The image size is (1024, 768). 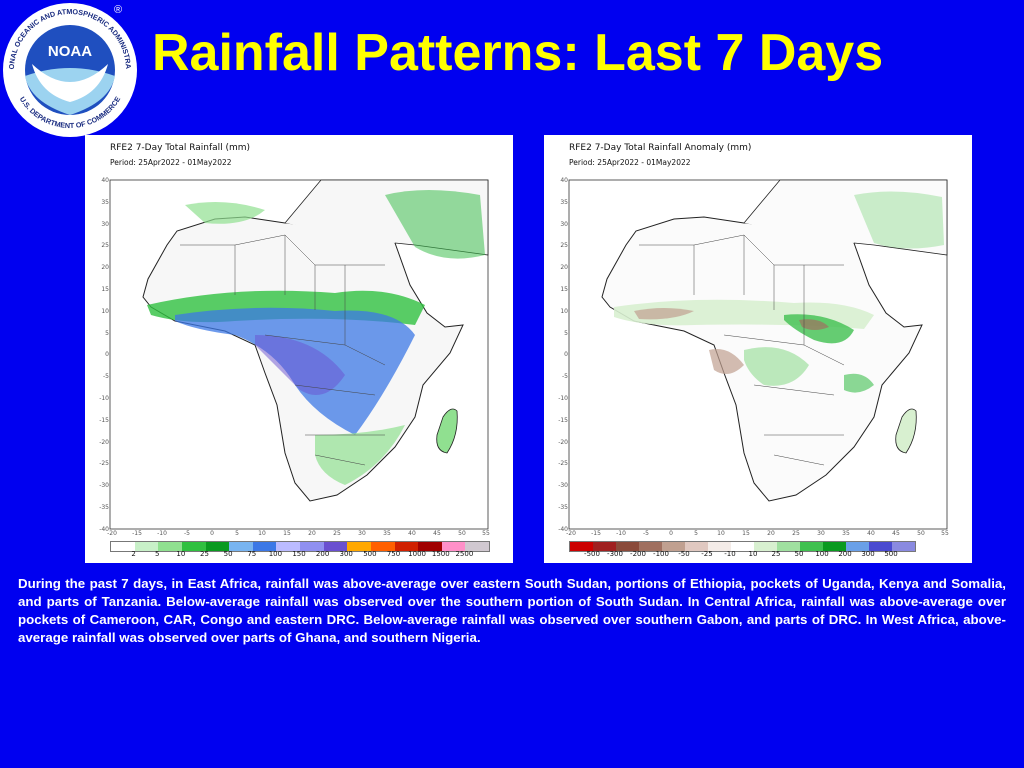 I want to click on x-tick: -15, so click(x=596, y=533).